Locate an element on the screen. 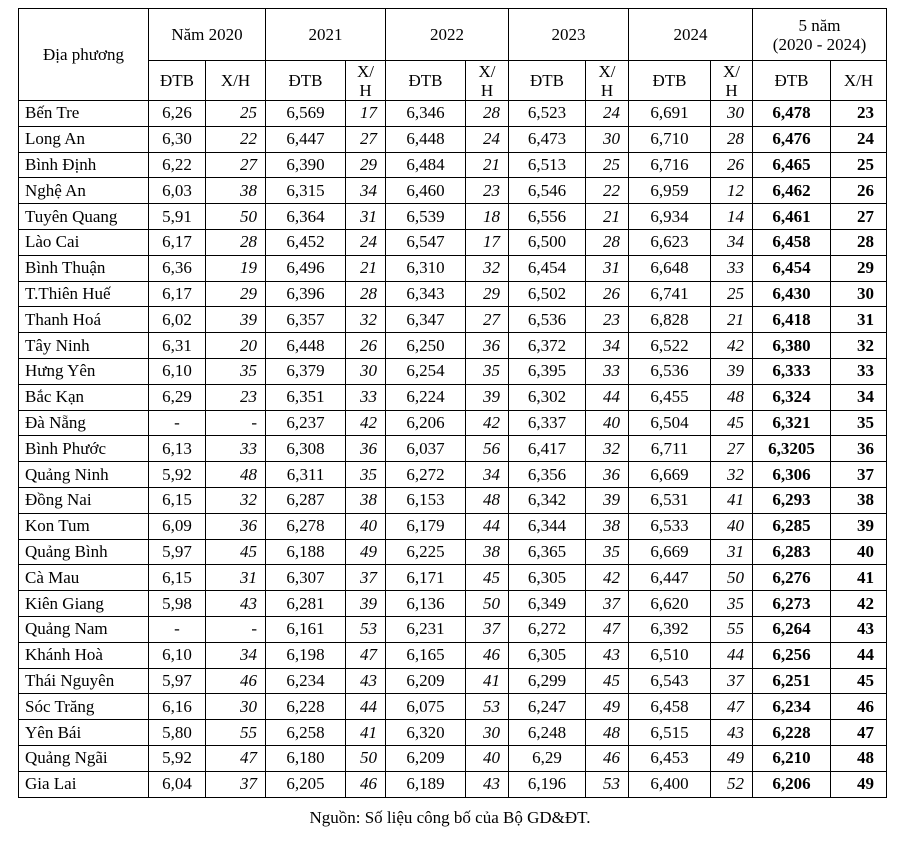  value-cell: 6,448 is located at coordinates (306, 345).